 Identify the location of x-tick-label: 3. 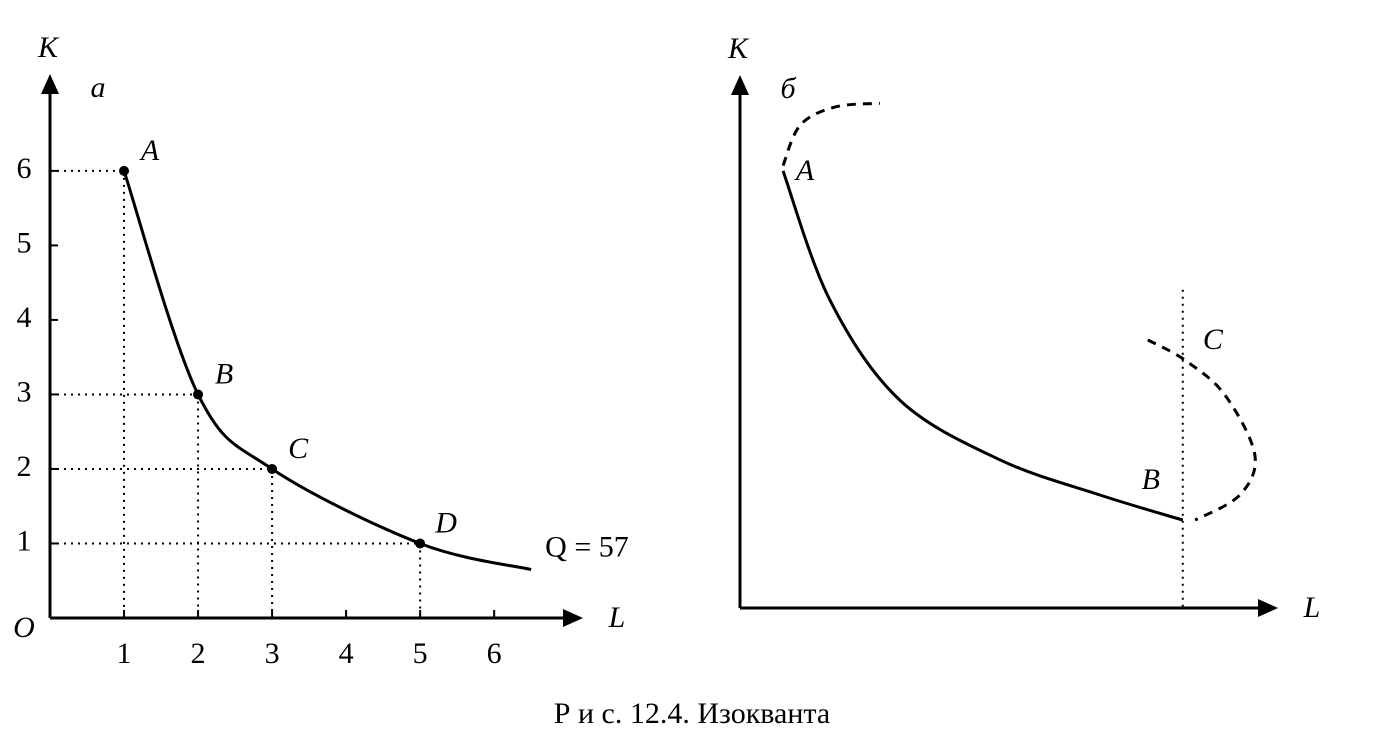
(272, 653).